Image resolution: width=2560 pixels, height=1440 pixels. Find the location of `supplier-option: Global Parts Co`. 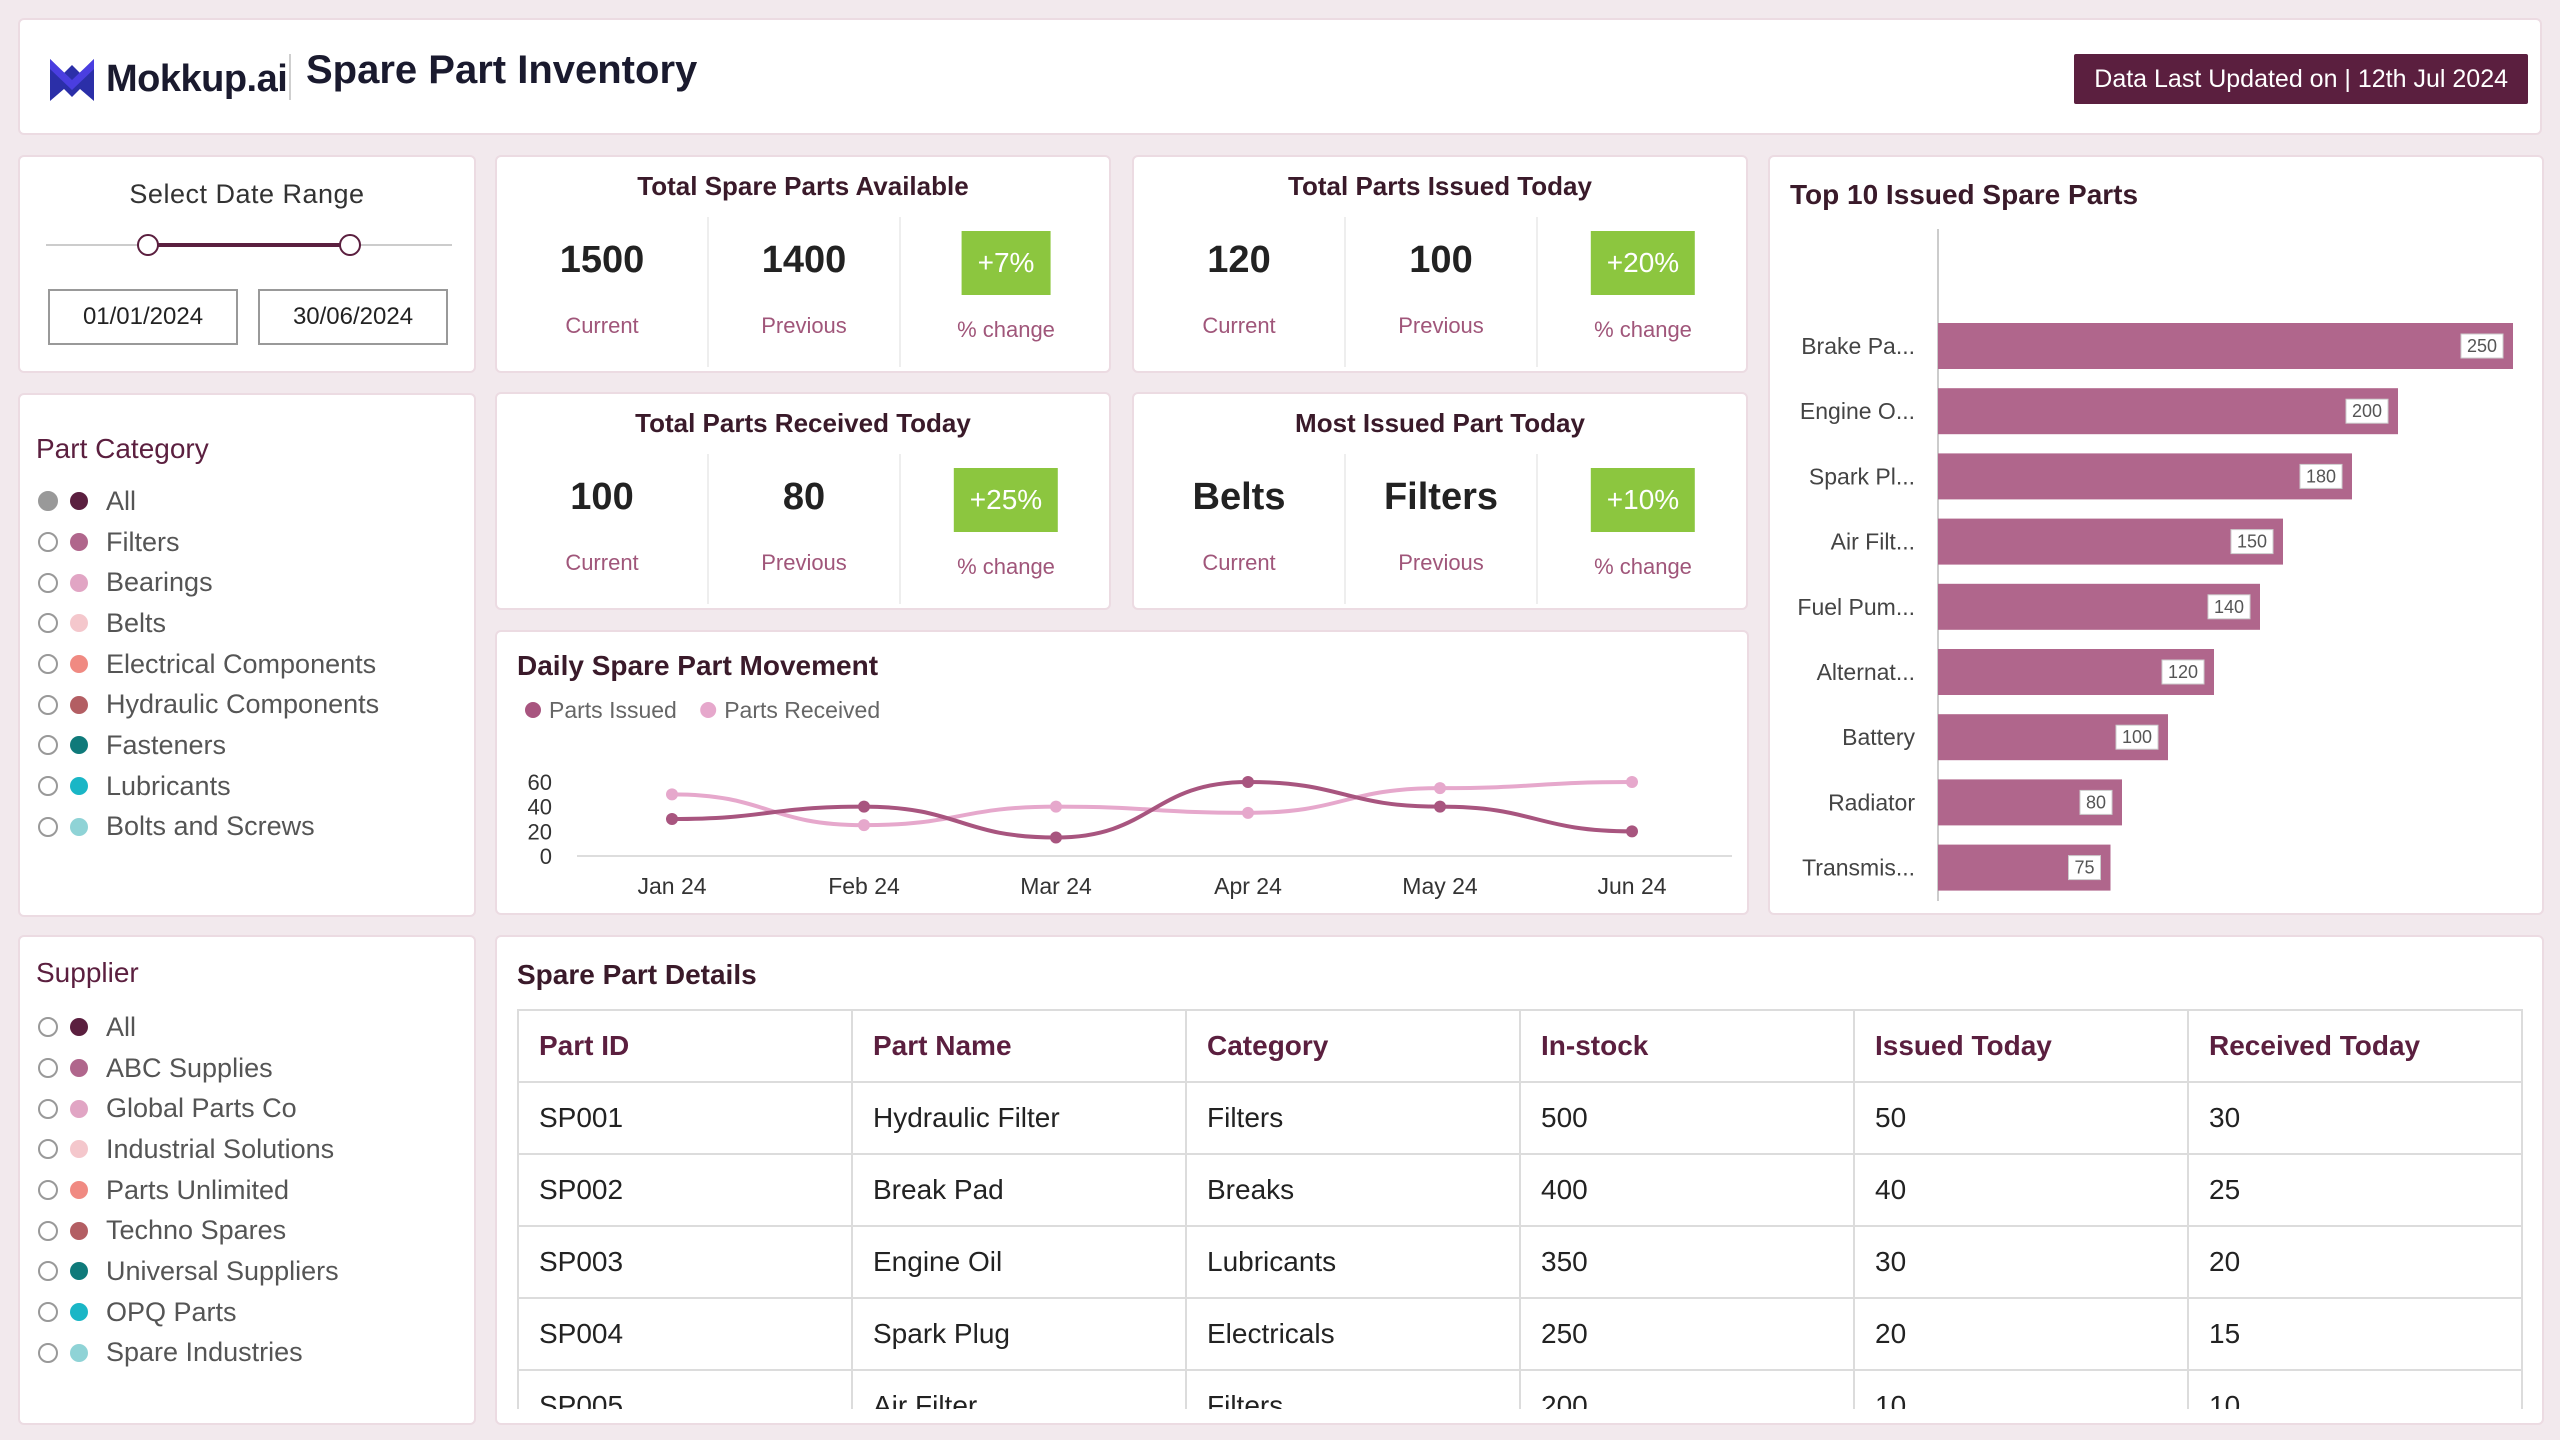

supplier-option: Global Parts Co is located at coordinates (188, 1108).